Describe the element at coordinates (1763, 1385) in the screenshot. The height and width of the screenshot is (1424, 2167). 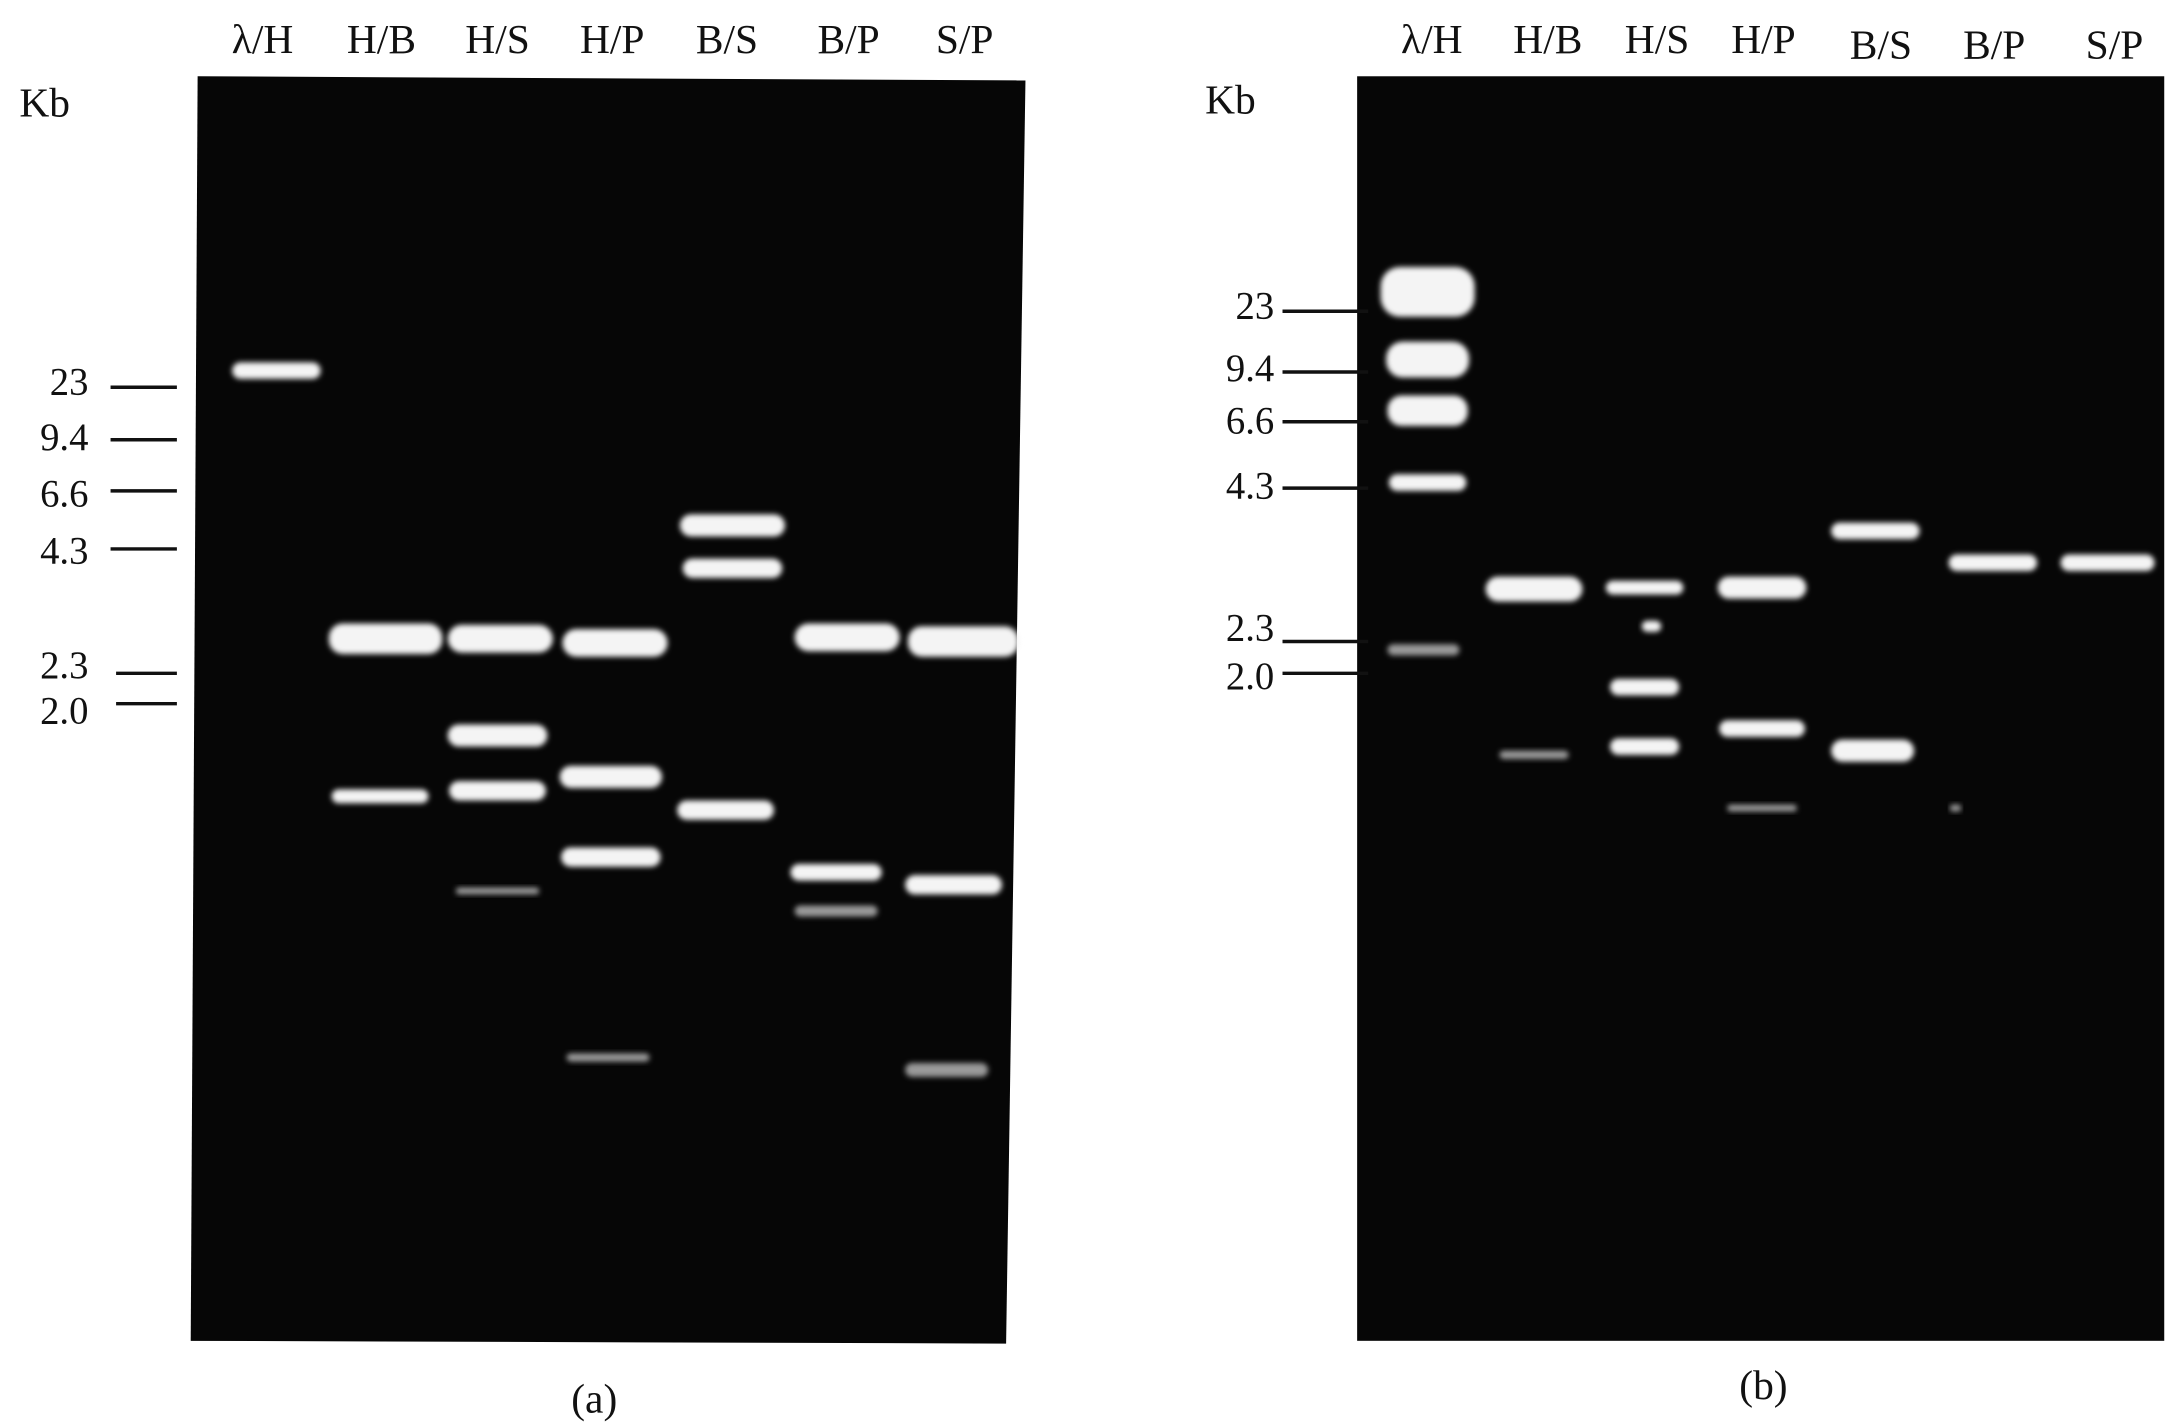
I see `caption: (b)` at that location.